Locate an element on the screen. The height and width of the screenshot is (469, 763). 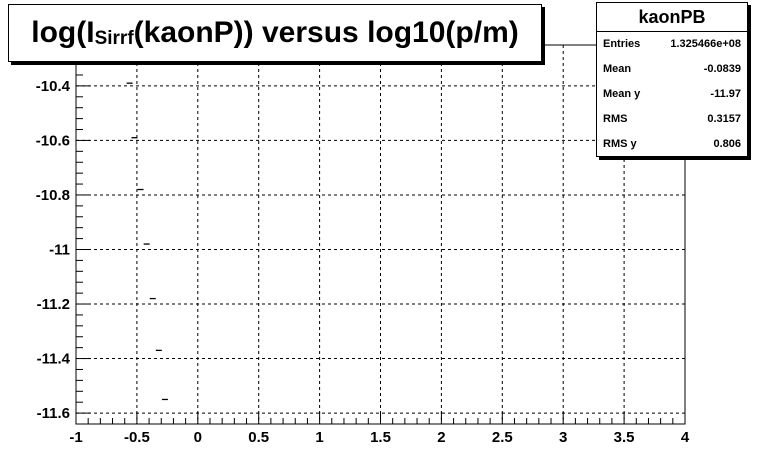
stats-row-rms: RMS 0.3157 is located at coordinates (672, 119).